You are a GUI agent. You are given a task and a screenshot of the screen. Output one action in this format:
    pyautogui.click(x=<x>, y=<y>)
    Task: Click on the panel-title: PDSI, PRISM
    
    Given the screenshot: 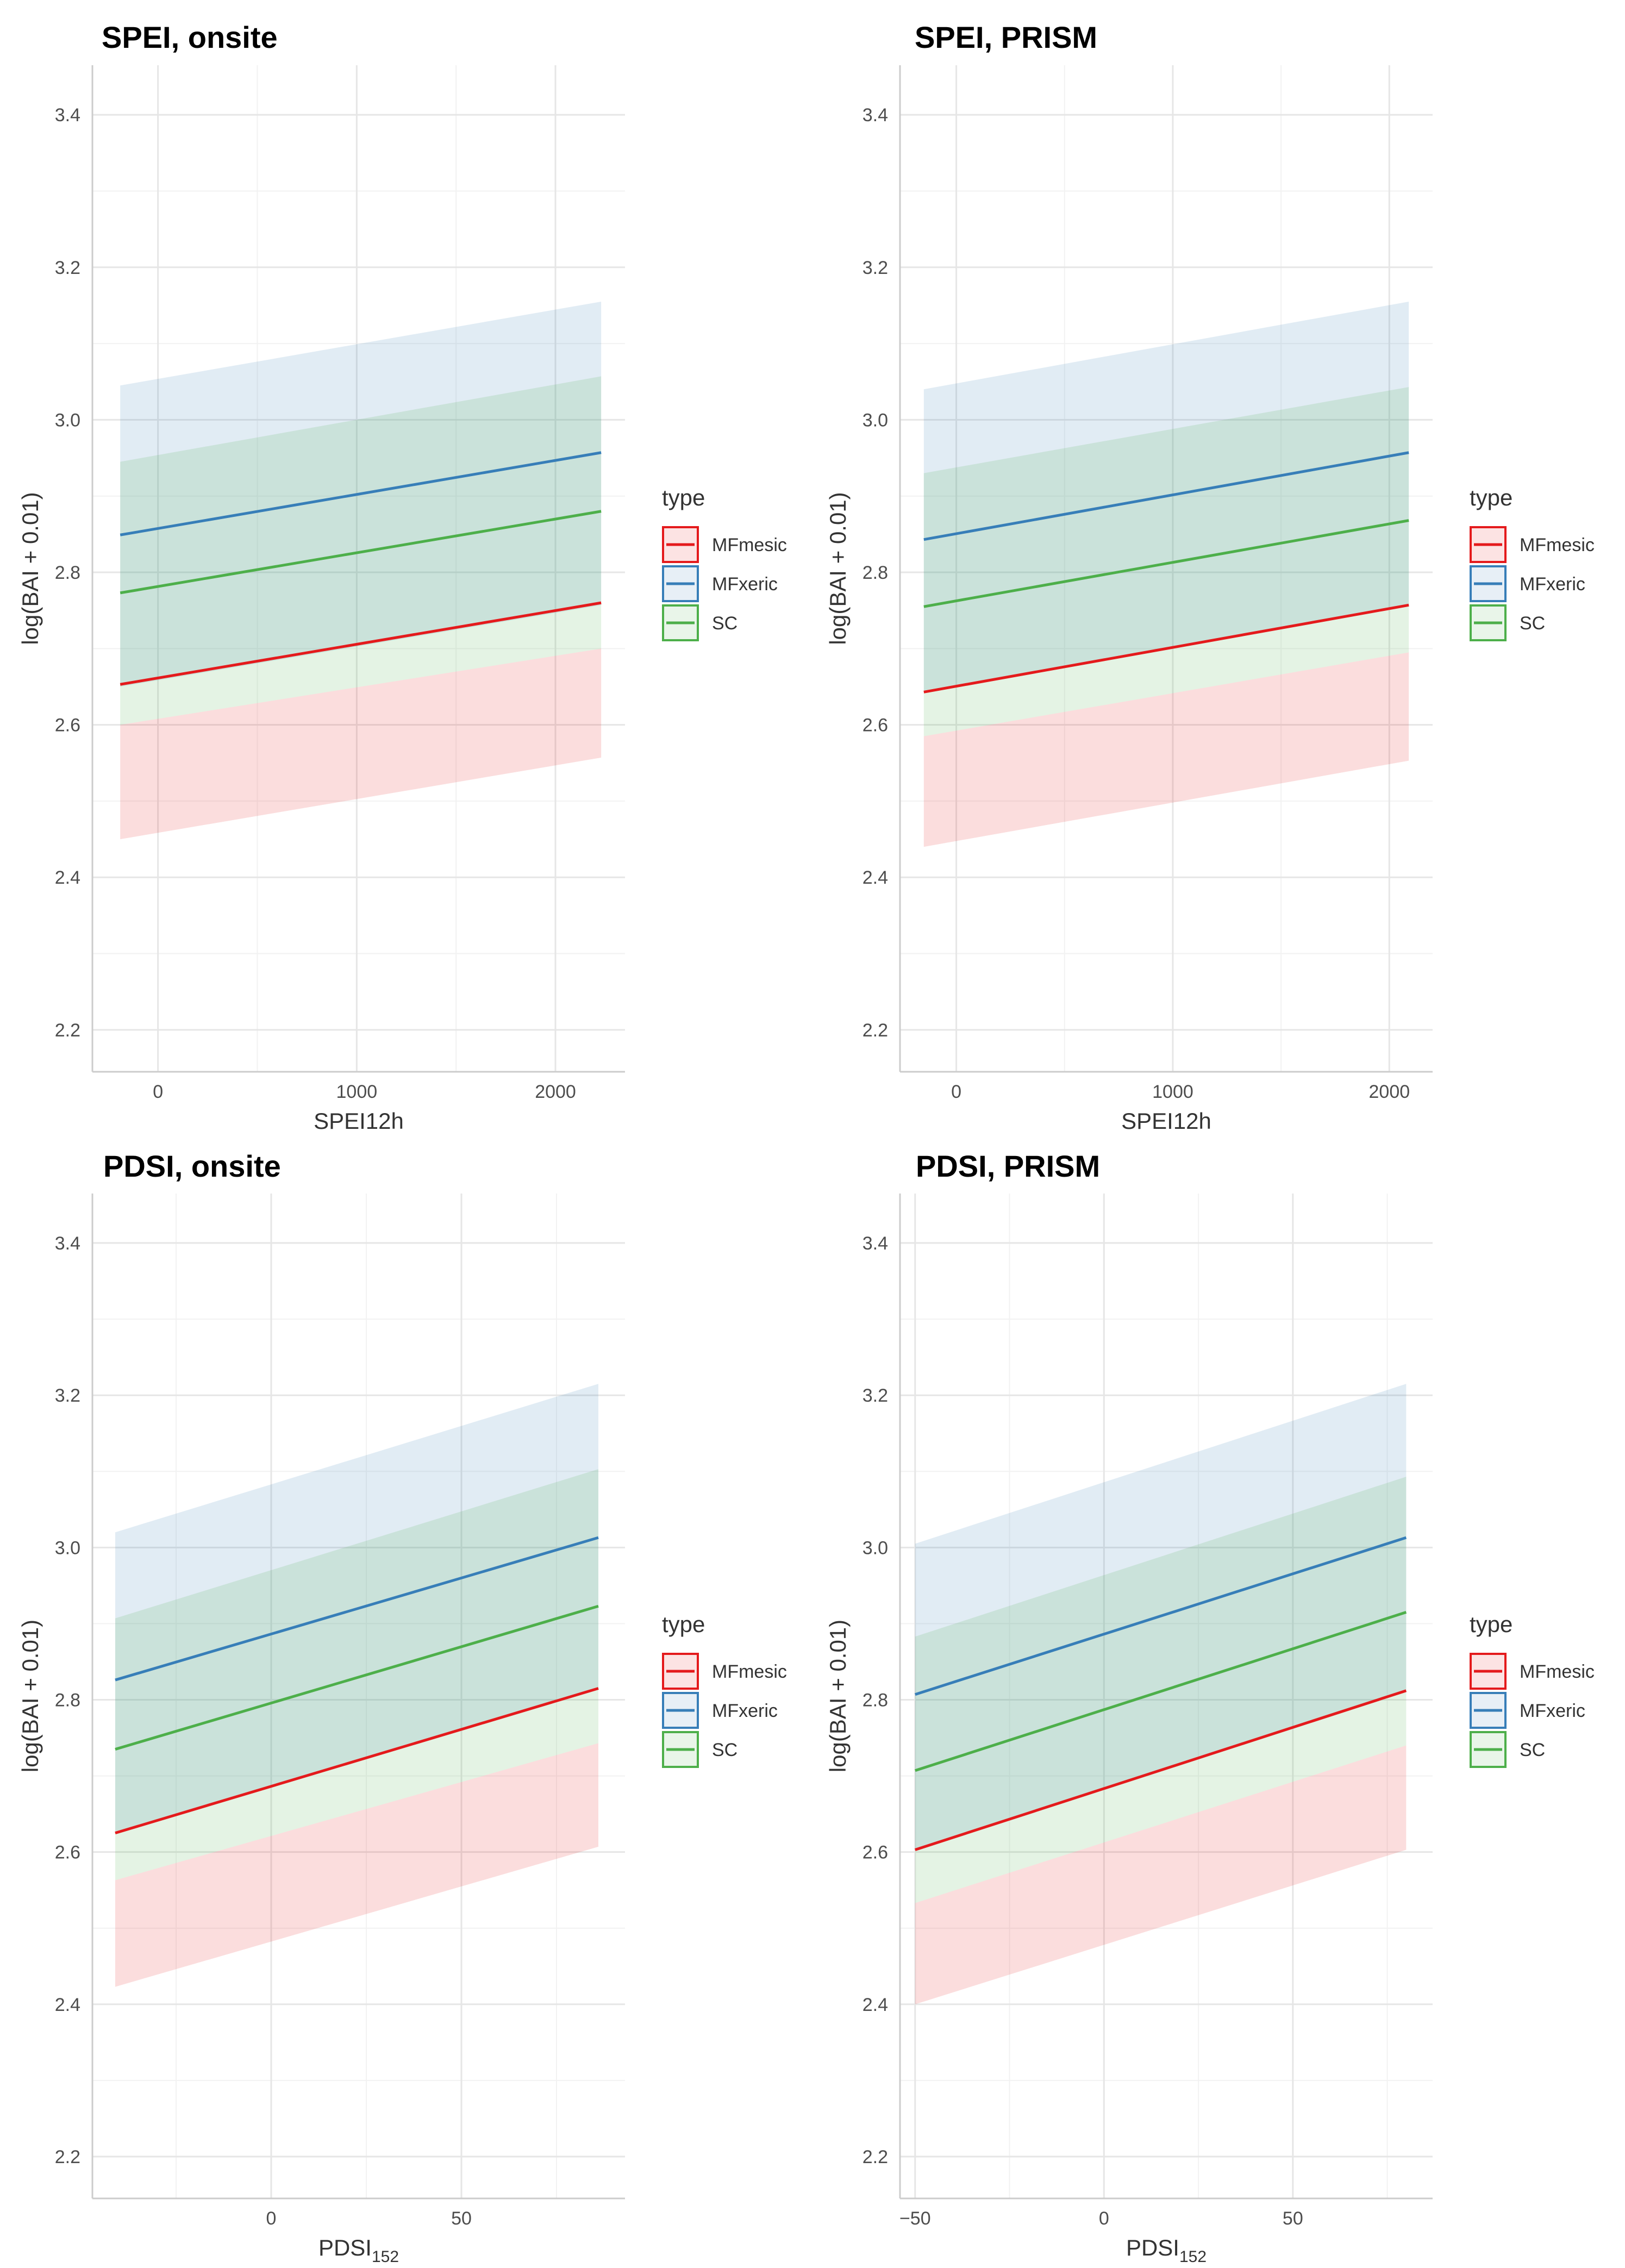 What is the action you would take?
    pyautogui.click(x=1008, y=1166)
    